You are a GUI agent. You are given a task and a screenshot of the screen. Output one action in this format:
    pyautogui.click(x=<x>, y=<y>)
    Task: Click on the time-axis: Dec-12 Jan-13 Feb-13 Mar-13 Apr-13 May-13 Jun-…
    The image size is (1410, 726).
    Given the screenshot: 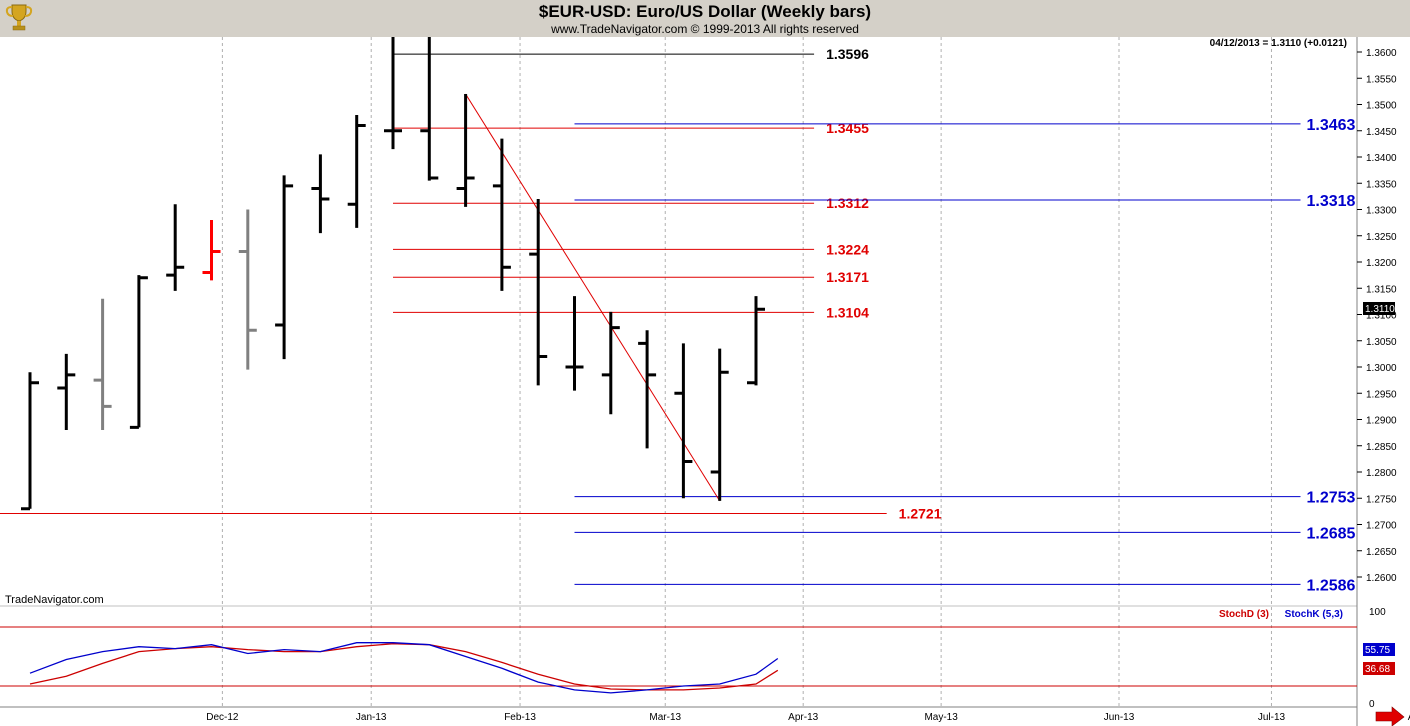 What is the action you would take?
    pyautogui.click(x=808, y=717)
    